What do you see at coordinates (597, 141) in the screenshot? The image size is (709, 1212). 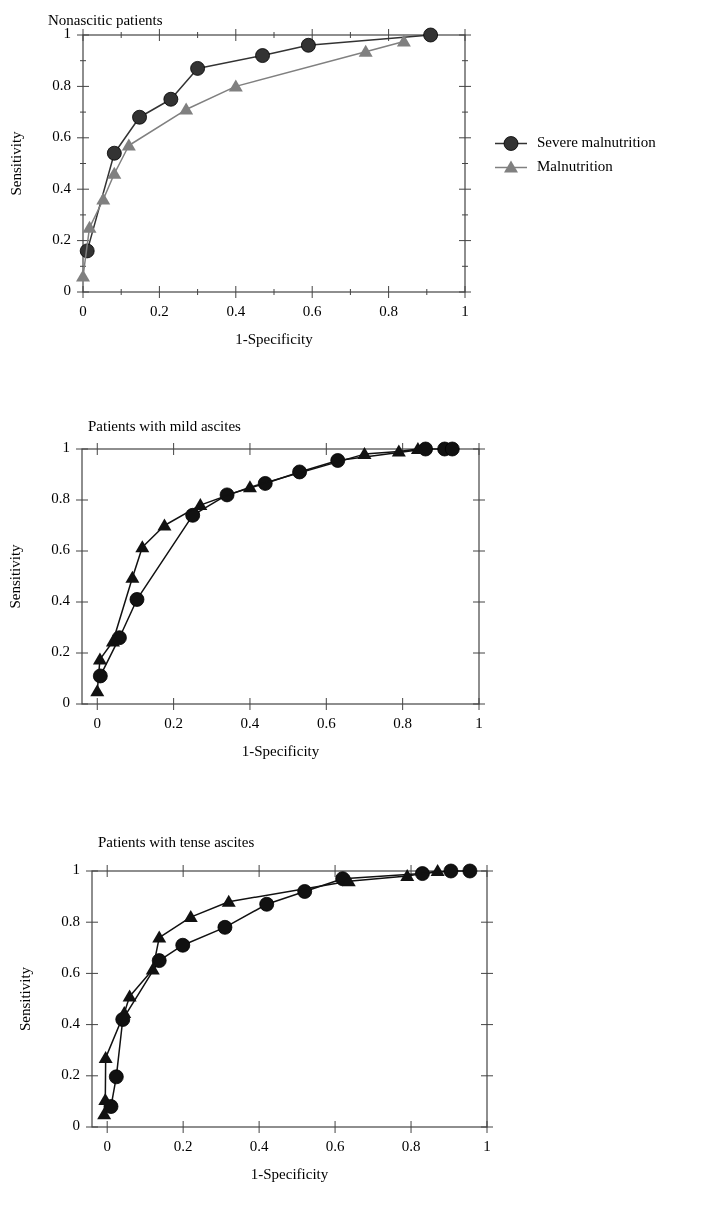 I see `legend-label: Severe malnutrition` at bounding box center [597, 141].